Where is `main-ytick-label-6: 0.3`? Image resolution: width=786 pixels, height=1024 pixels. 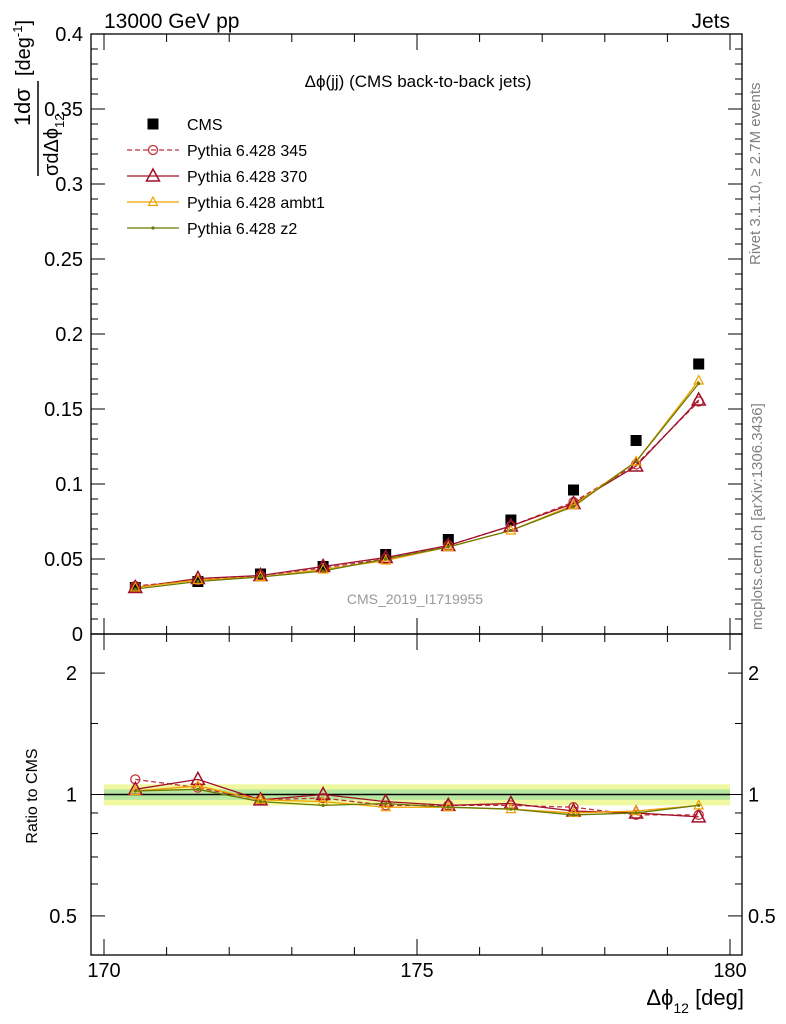 main-ytick-label-6: 0.3 is located at coordinates (69, 185).